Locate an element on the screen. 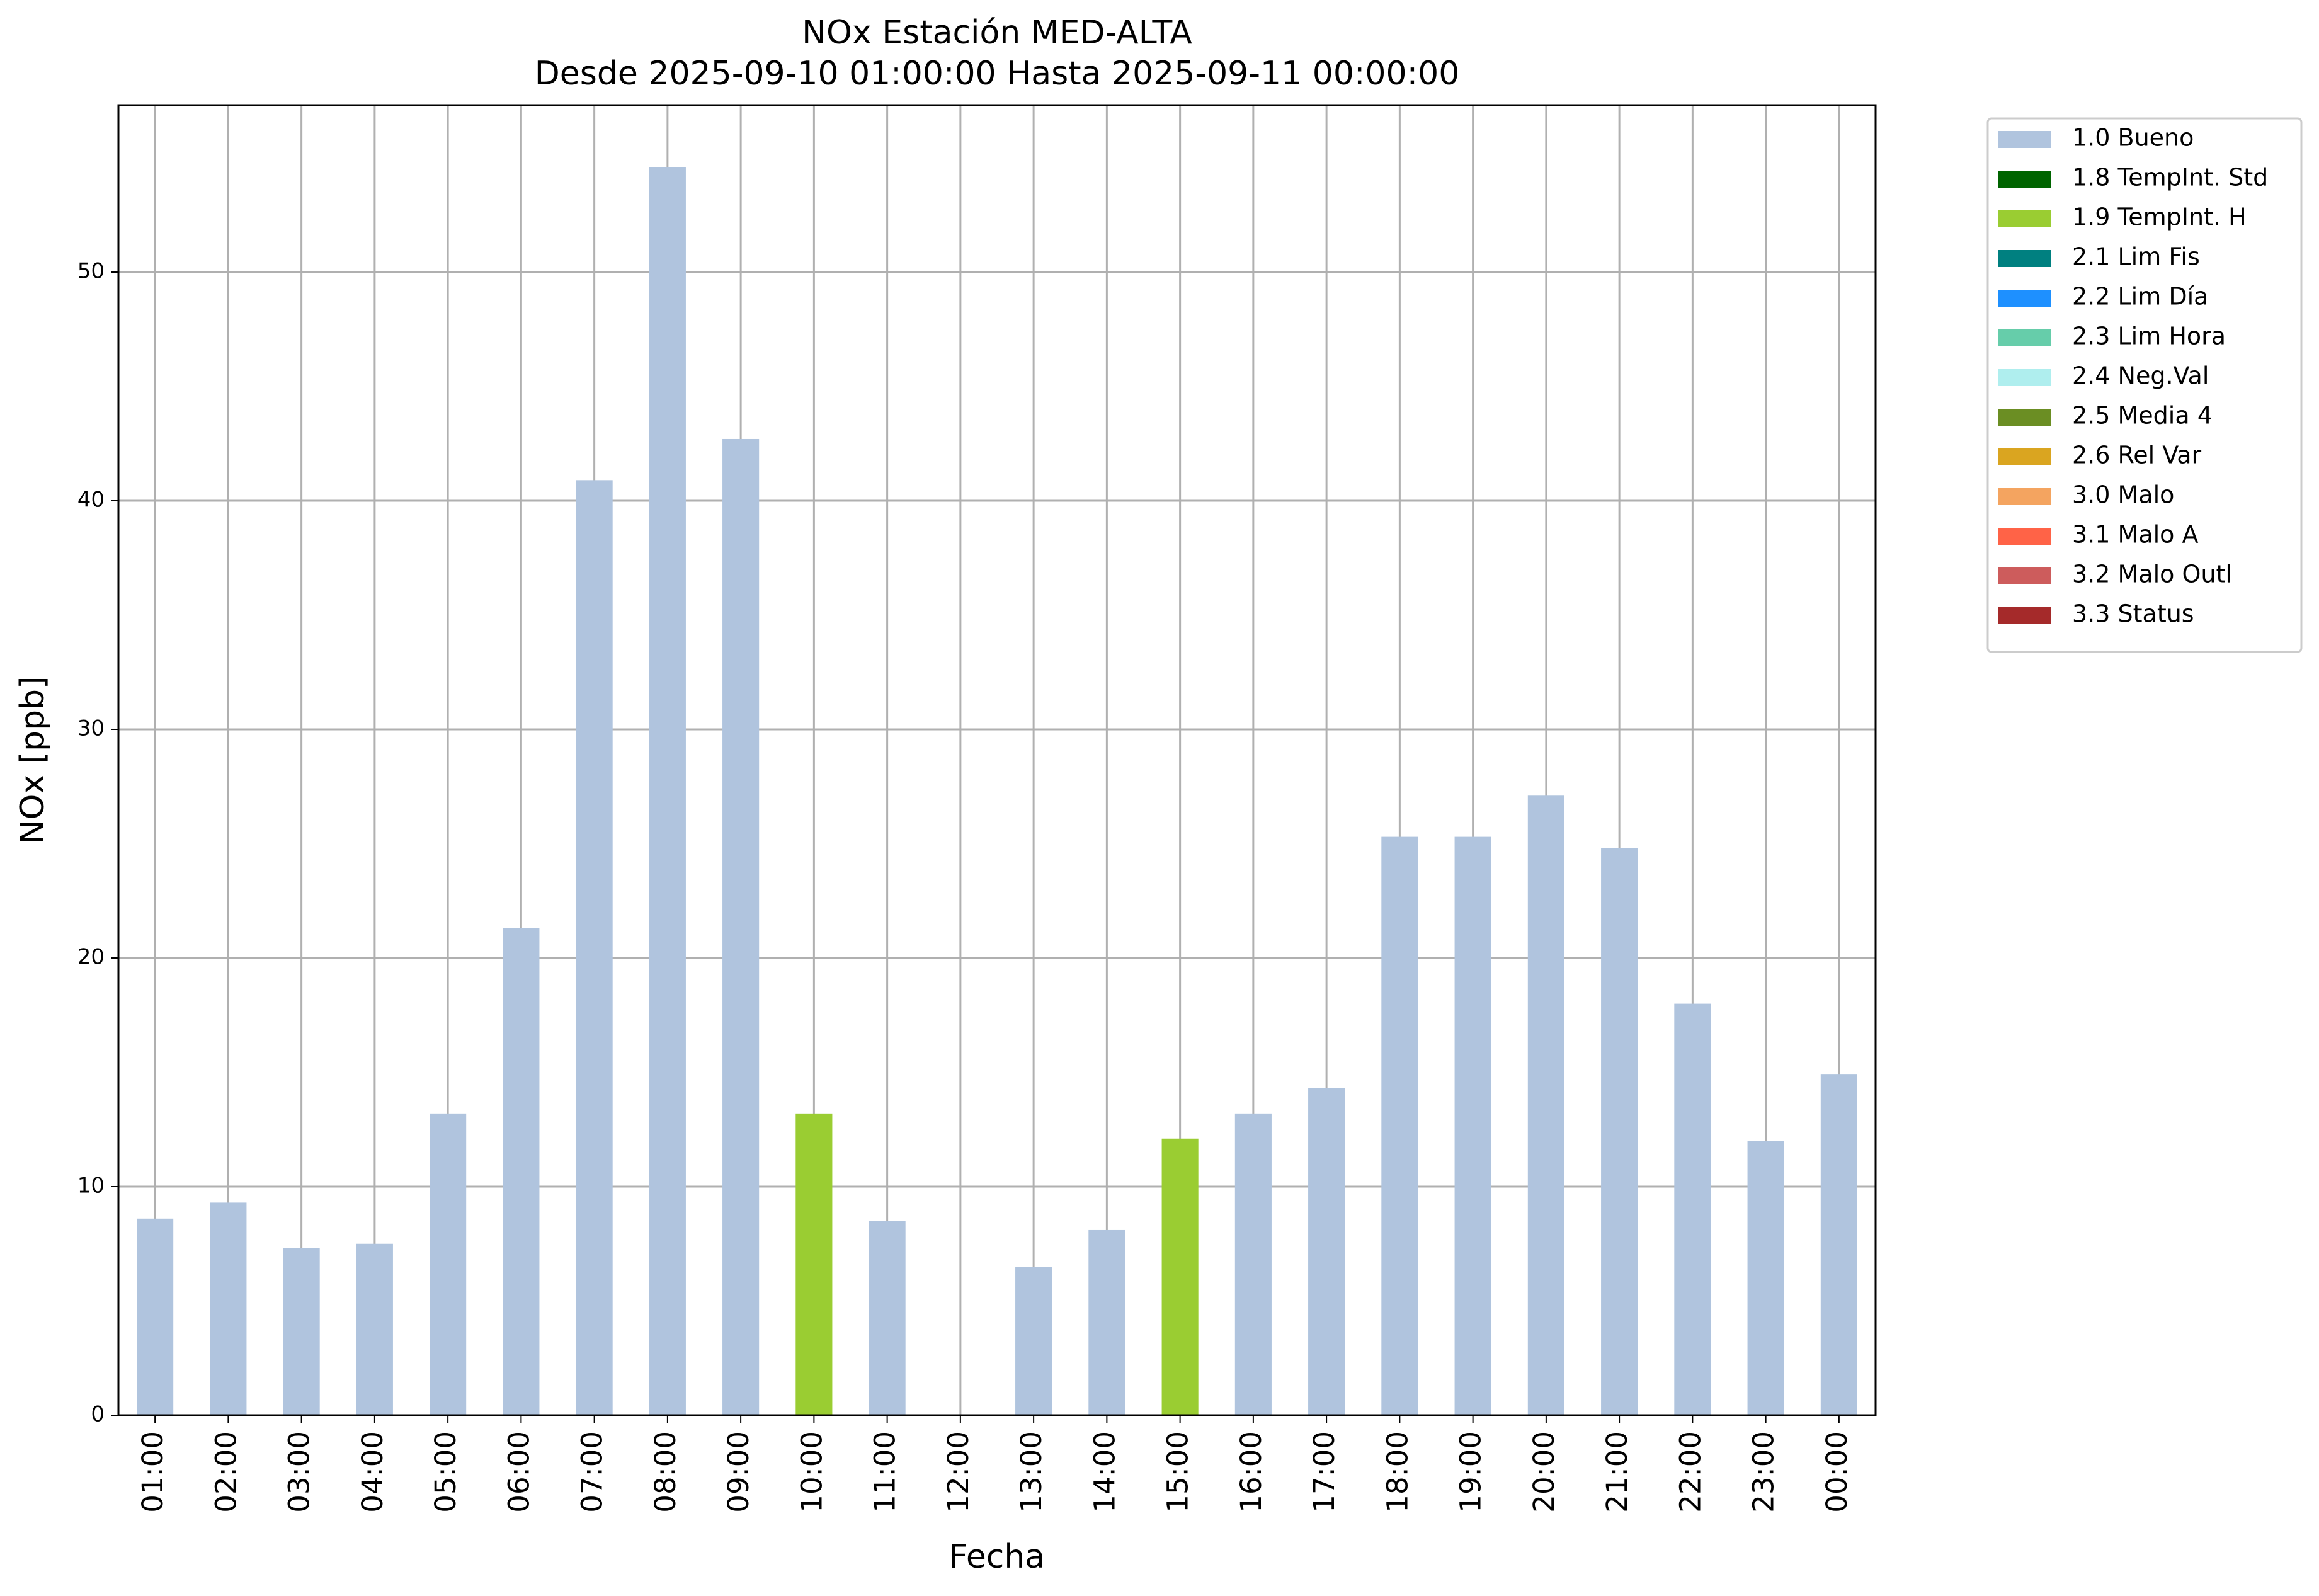 Image resolution: width=2319 pixels, height=1596 pixels. x-tick-label: 10:00 is located at coordinates (811, 1472).